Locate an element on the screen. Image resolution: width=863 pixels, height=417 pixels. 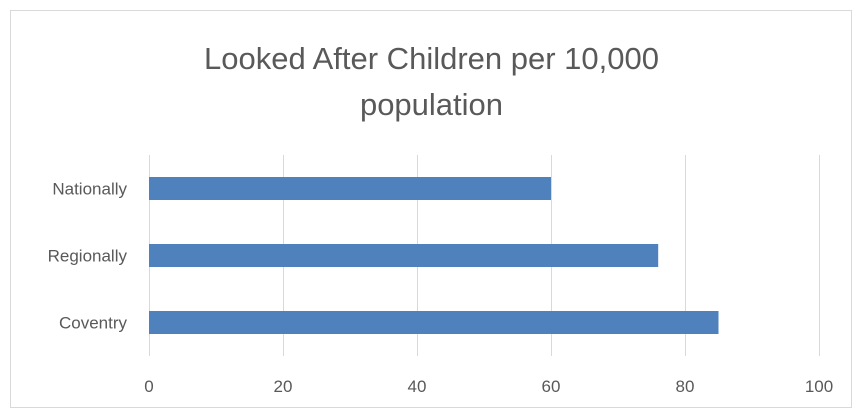
chart-title-line-2: population is located at coordinates (431, 104).